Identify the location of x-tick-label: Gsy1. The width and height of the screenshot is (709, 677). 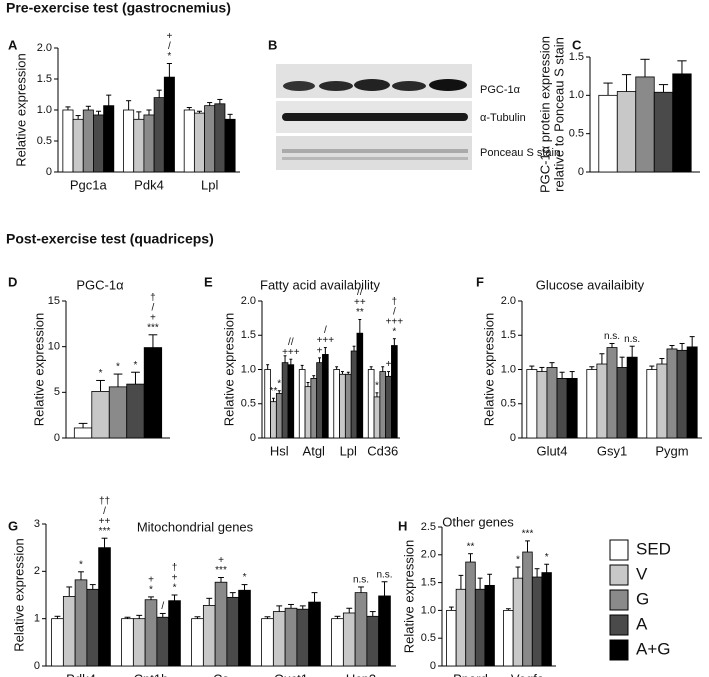
(612, 450).